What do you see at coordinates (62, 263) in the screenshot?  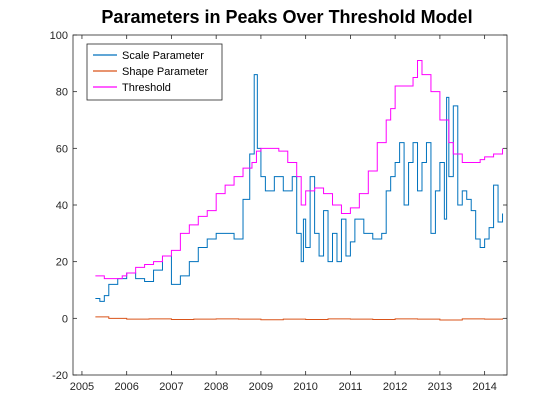 I see `y-tick-label: 20` at bounding box center [62, 263].